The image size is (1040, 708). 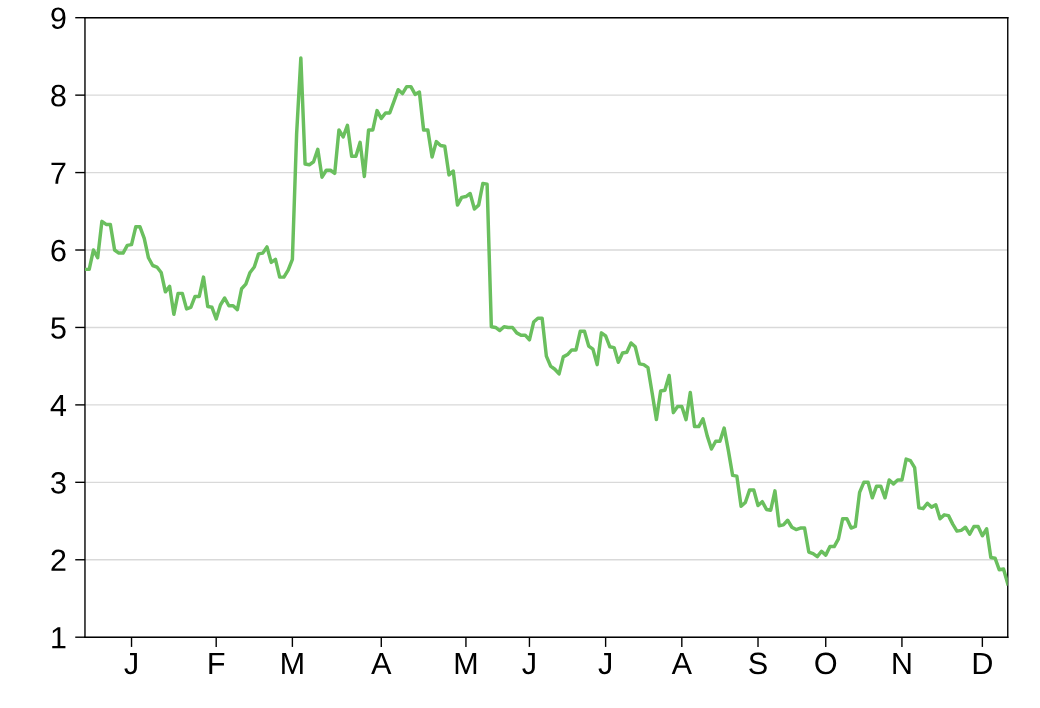 I want to click on y-tick-label: 9, so click(x=58, y=18).